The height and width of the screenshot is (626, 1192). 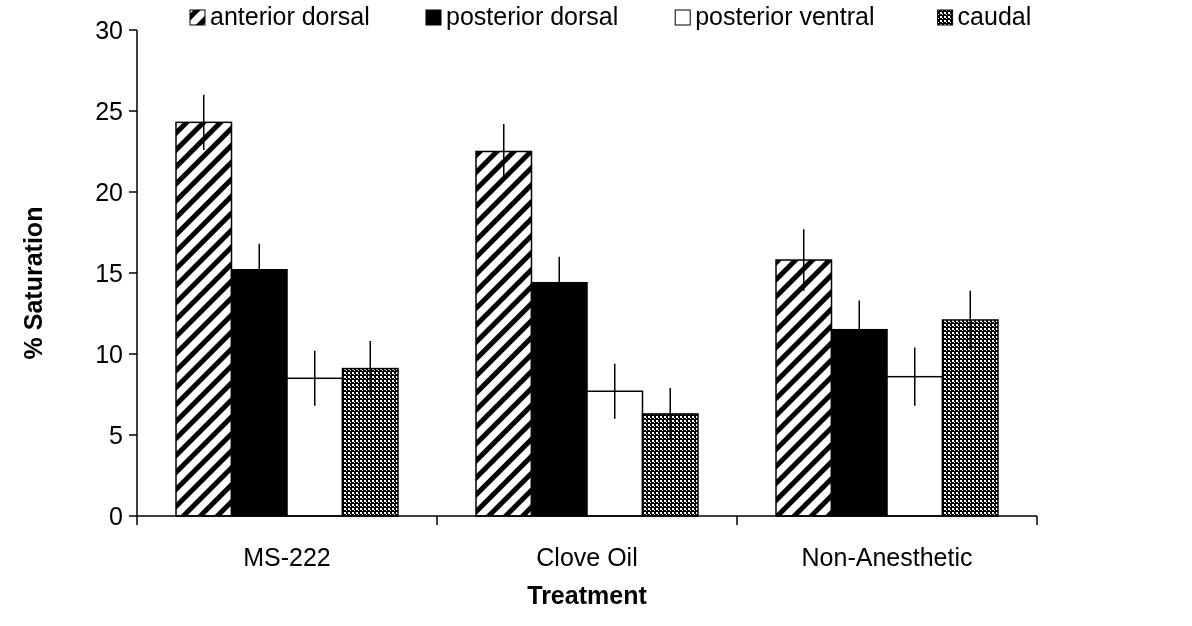 I want to click on y-tick-label: 0, so click(x=116, y=515).